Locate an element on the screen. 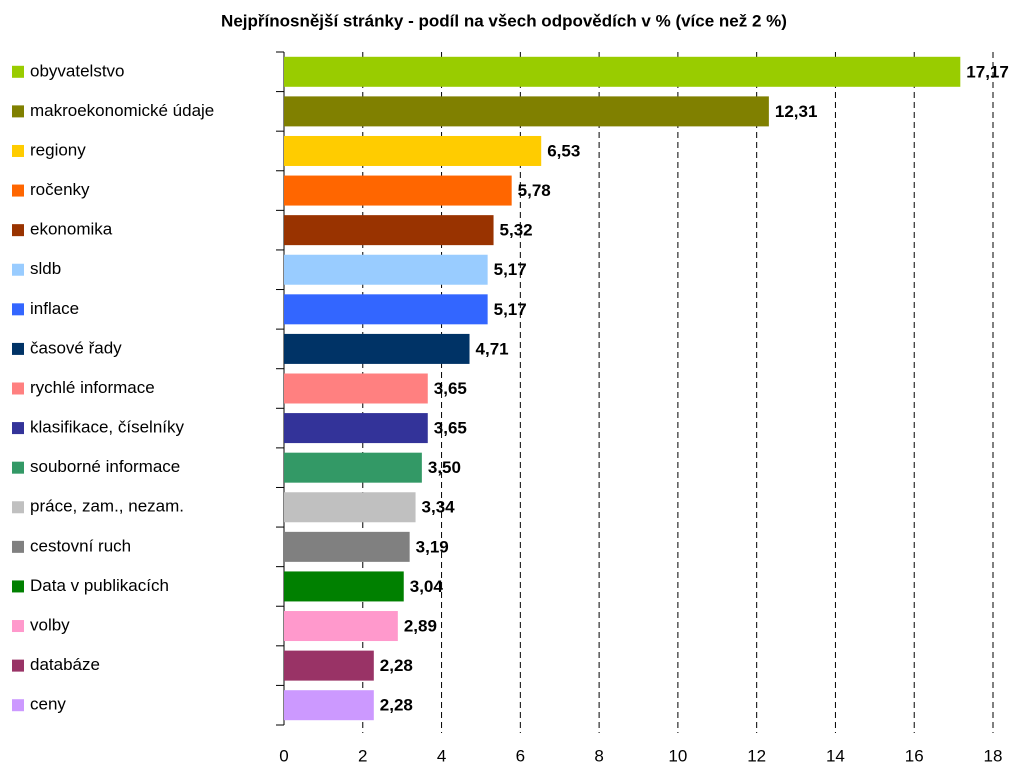  x-tick-label: 4 is located at coordinates (441, 755).